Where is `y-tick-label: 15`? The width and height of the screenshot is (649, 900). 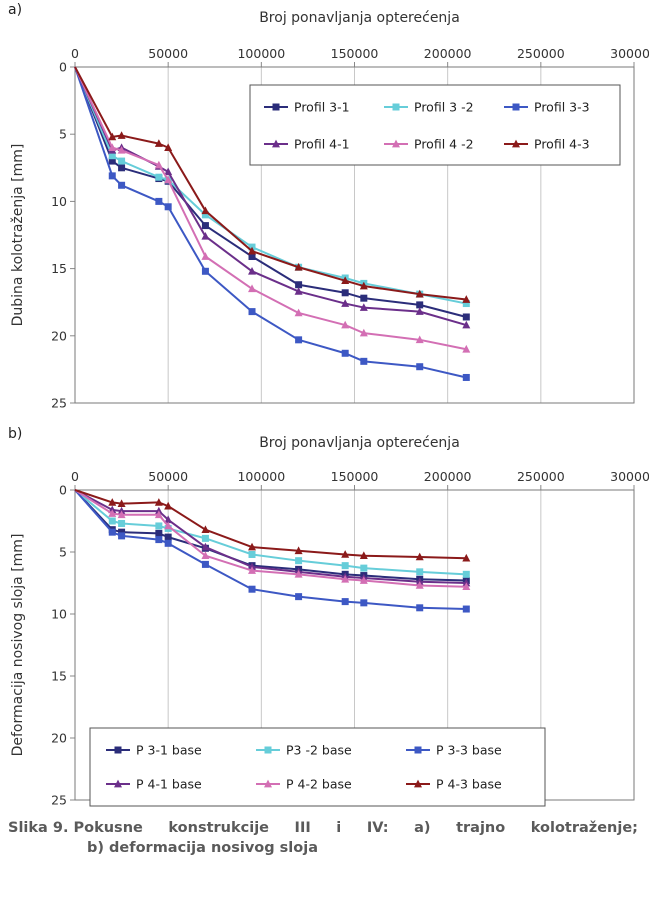 y-tick-label: 15 is located at coordinates (59, 676).